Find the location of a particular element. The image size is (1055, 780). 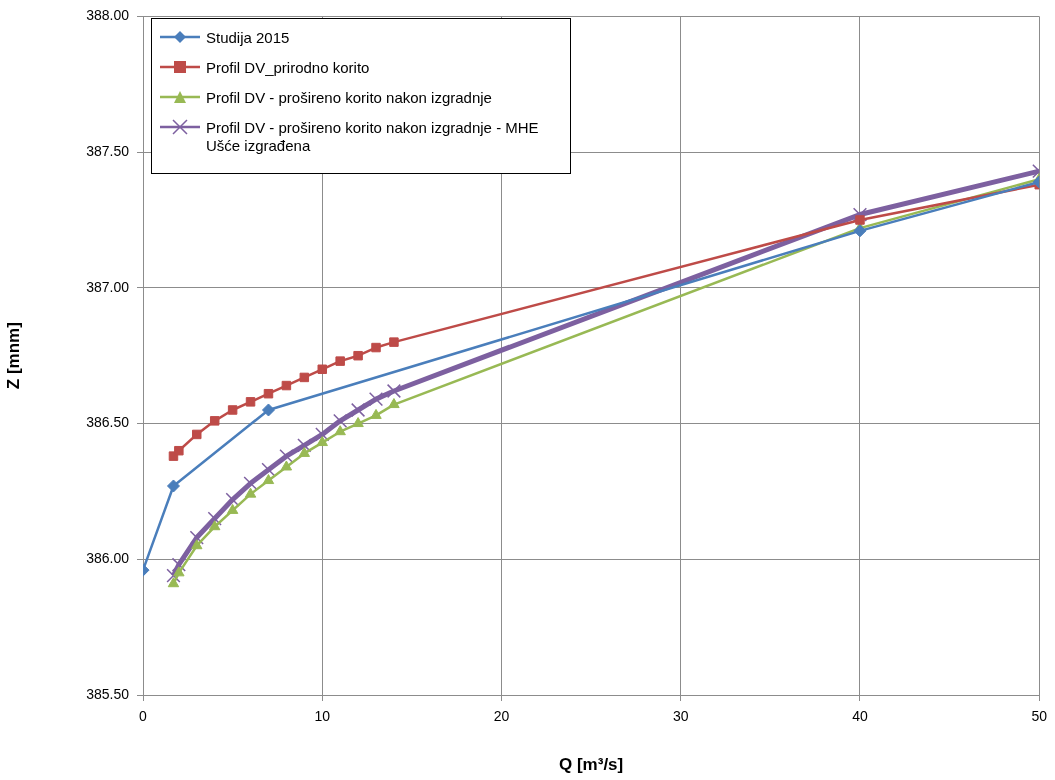

x-tick-label: 0 is located at coordinates (143, 716).